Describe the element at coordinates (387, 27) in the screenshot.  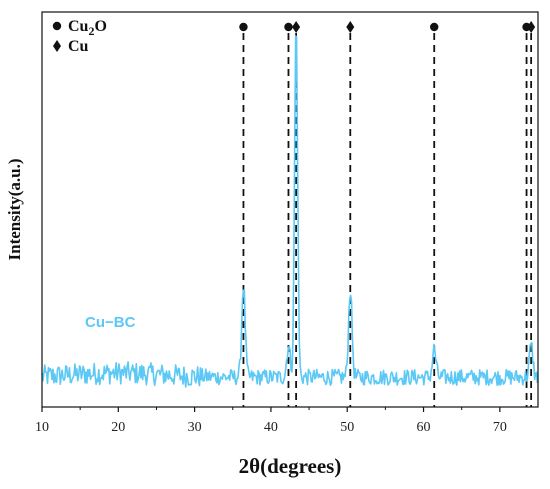
I see `phase-markers` at that location.